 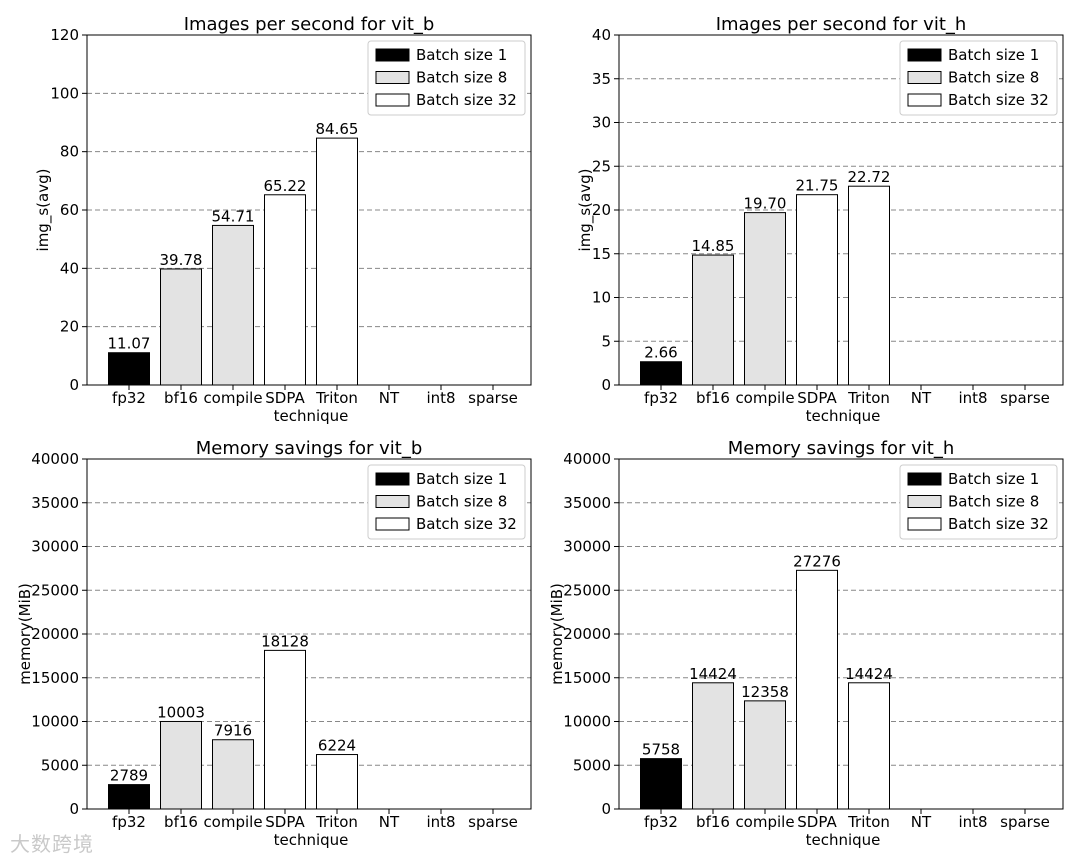 What do you see at coordinates (601, 166) in the screenshot?
I see `y-tick-label: 25` at bounding box center [601, 166].